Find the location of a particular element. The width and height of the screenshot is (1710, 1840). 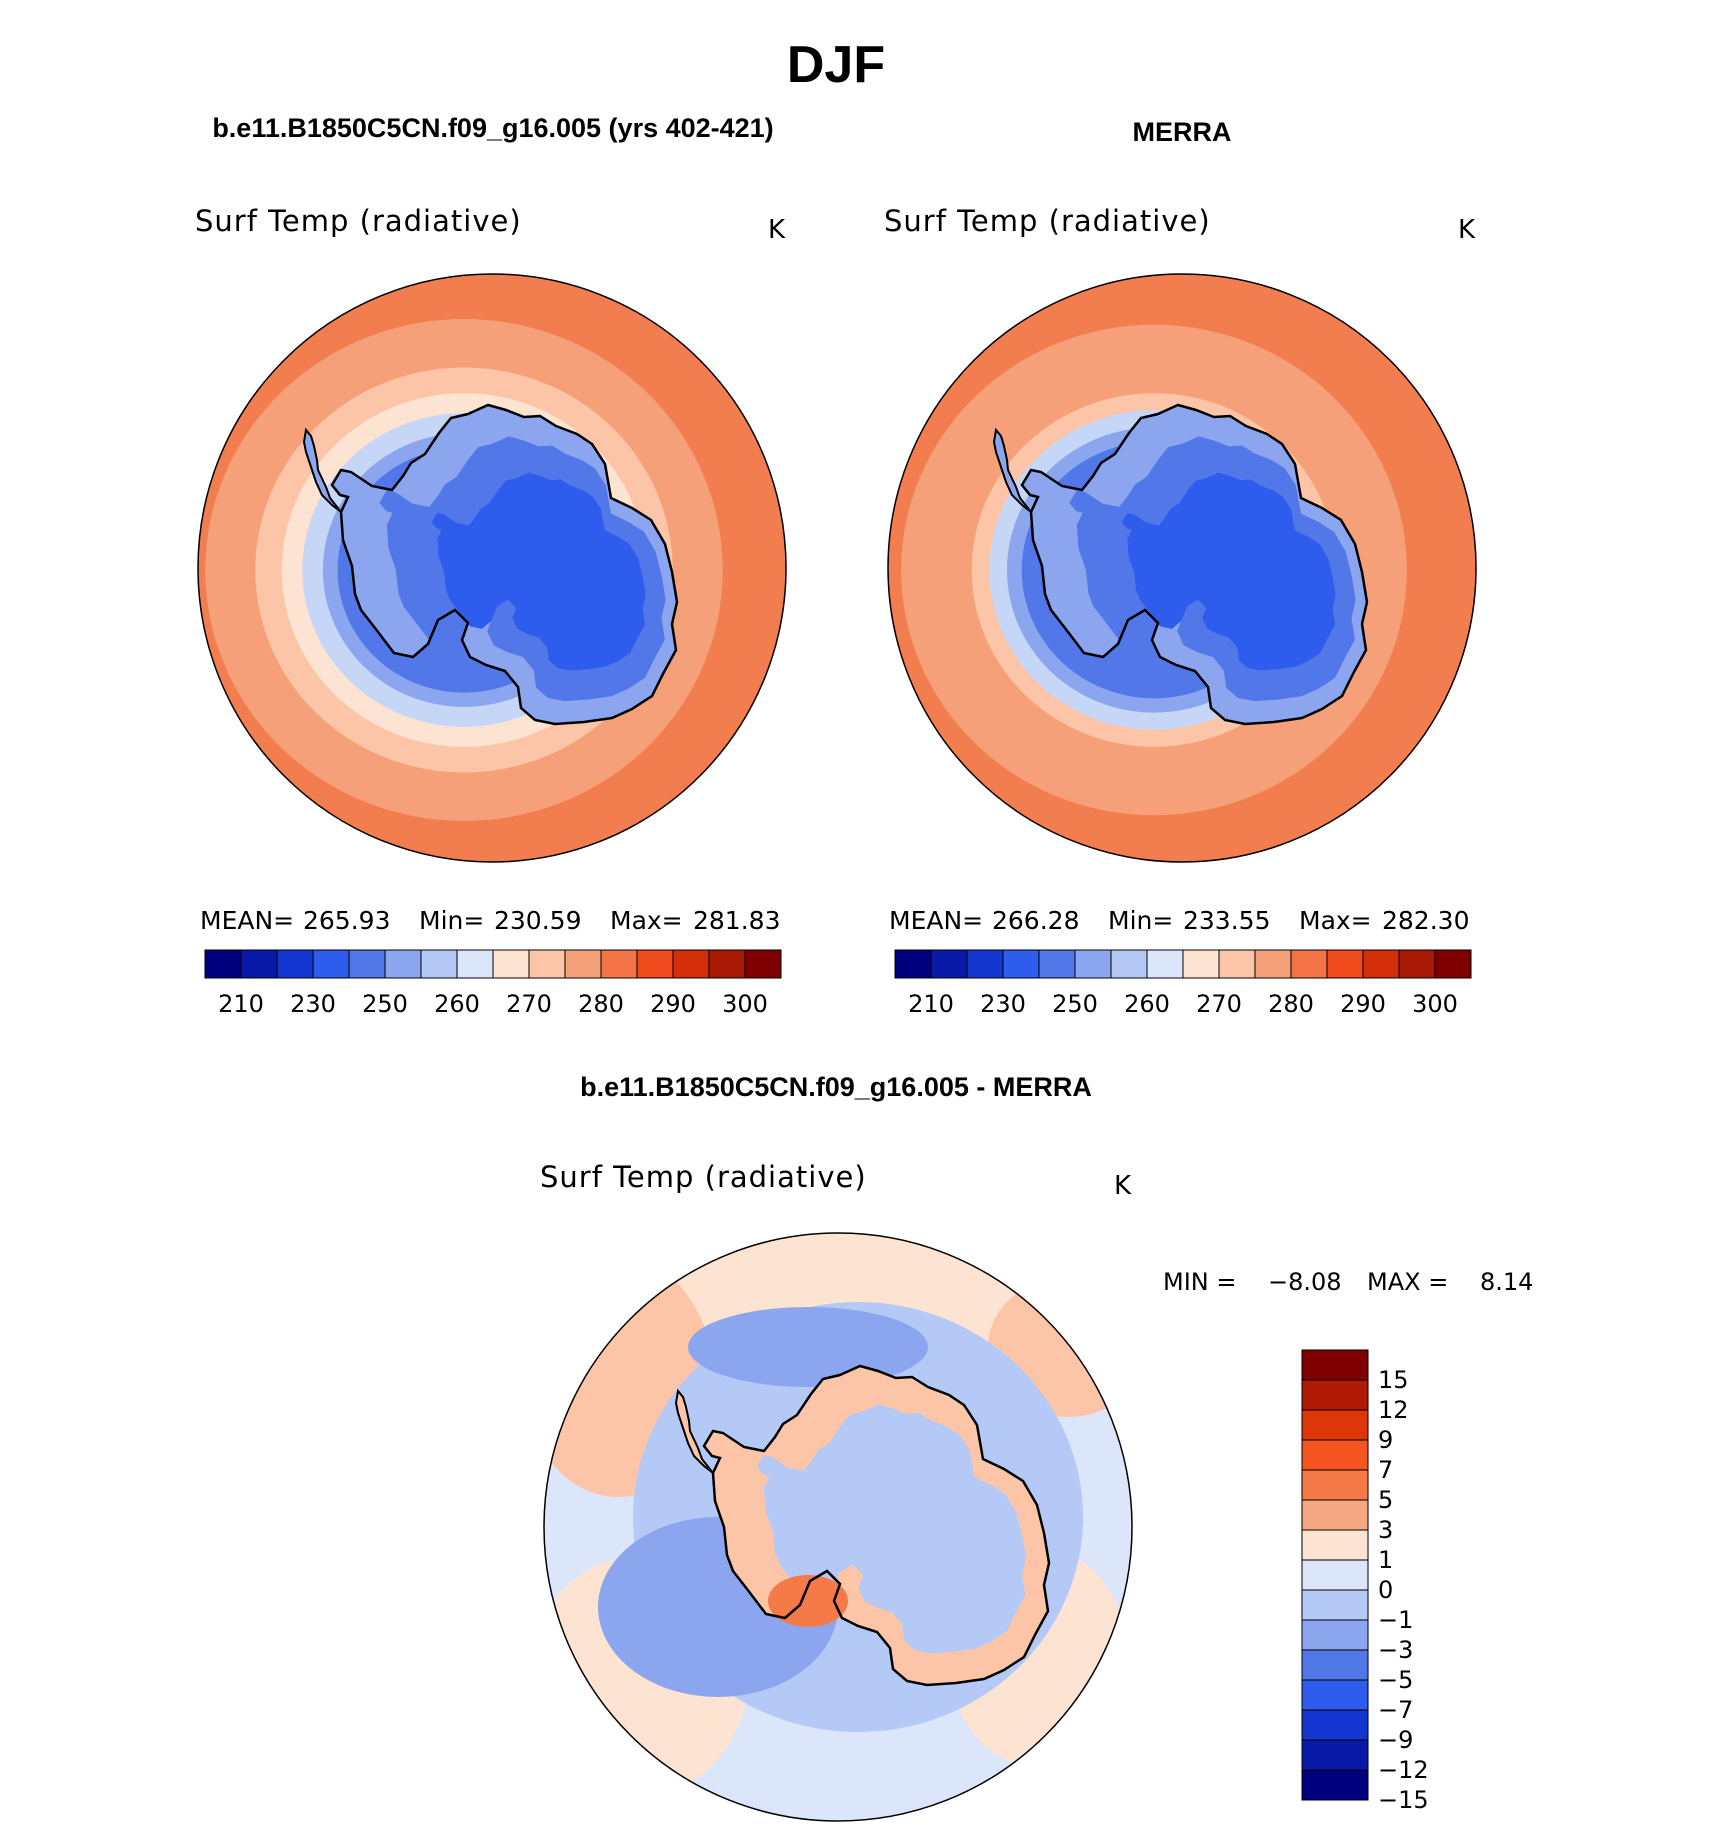

mean-label-obs: MEAN= is located at coordinates (936, 920).